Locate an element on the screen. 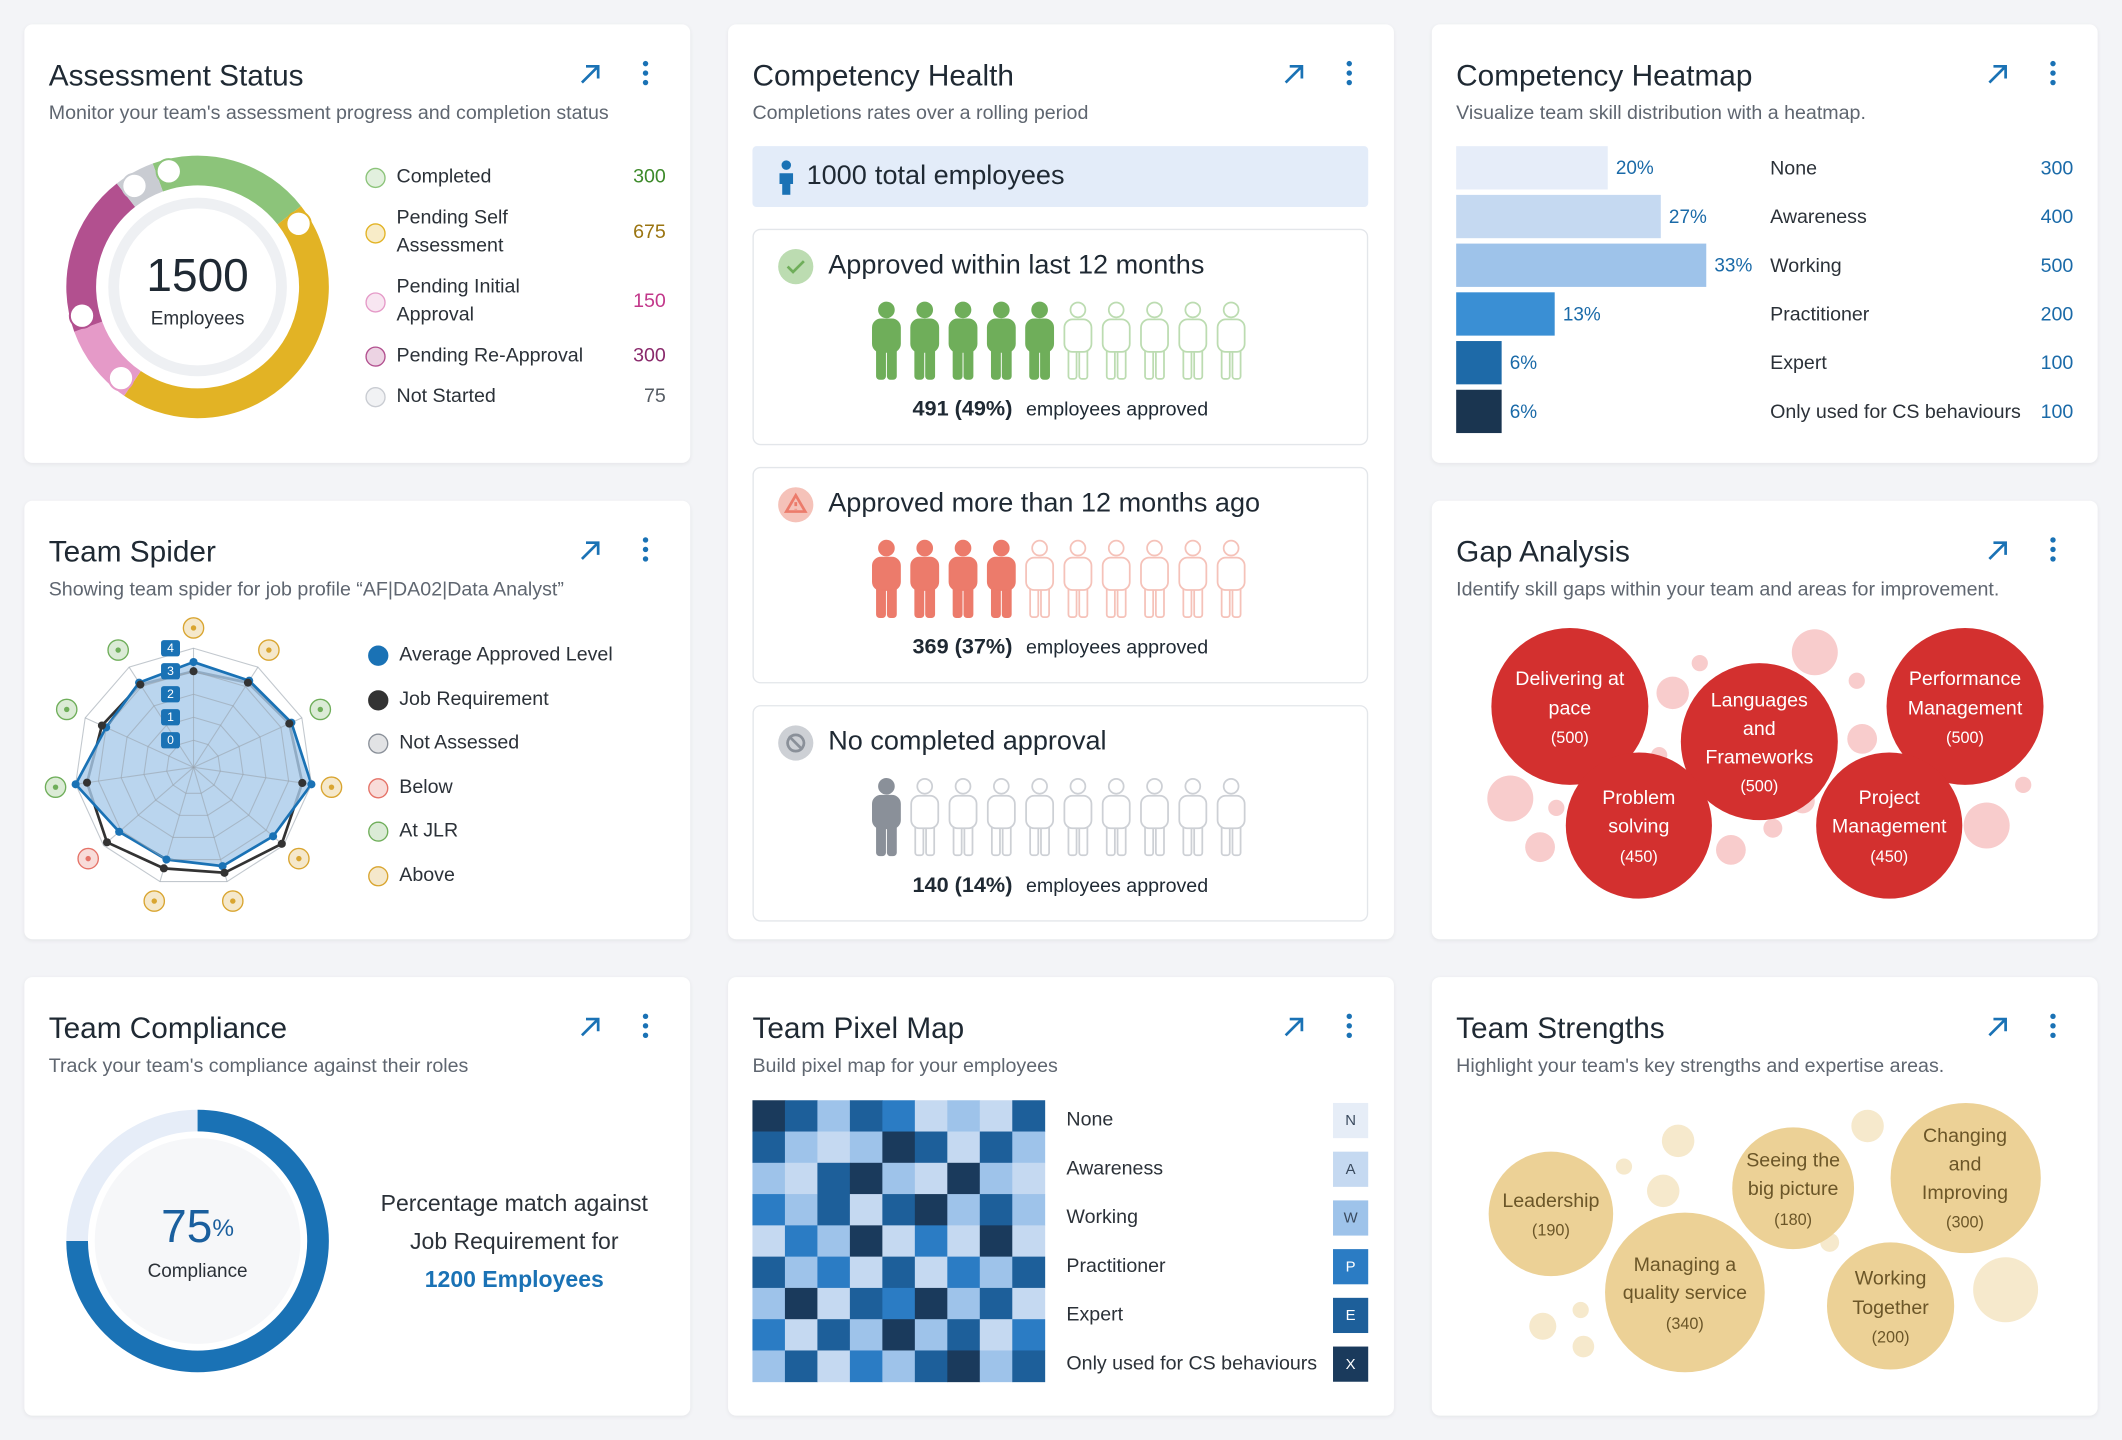 This screenshot has width=2122, height=1440. code-label: N is located at coordinates (1350, 1121).